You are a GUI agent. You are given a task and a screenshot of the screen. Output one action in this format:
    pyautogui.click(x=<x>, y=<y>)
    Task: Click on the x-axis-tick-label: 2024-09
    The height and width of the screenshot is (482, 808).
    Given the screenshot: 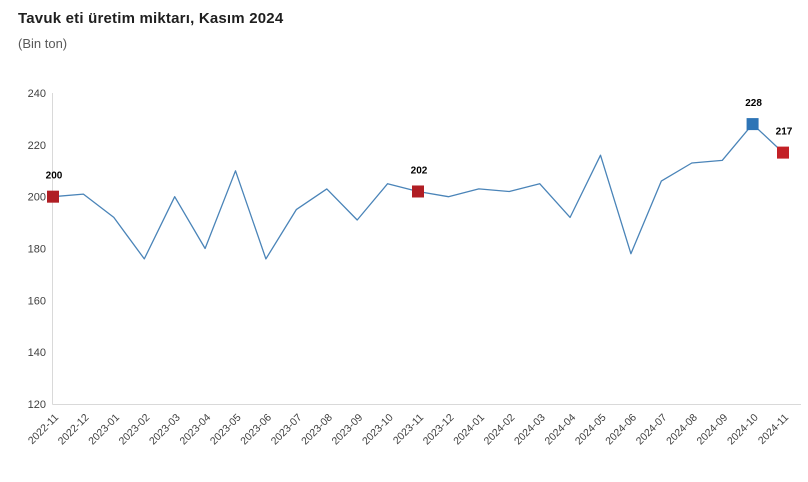 What is the action you would take?
    pyautogui.click(x=713, y=430)
    